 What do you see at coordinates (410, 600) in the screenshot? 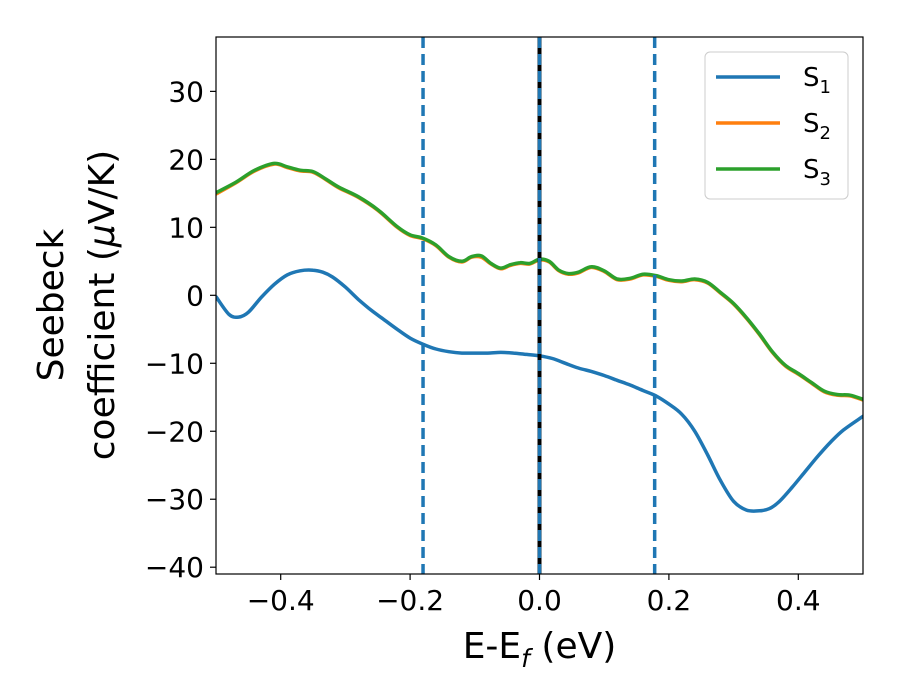
I see `x-tick-label: −0.2` at bounding box center [410, 600].